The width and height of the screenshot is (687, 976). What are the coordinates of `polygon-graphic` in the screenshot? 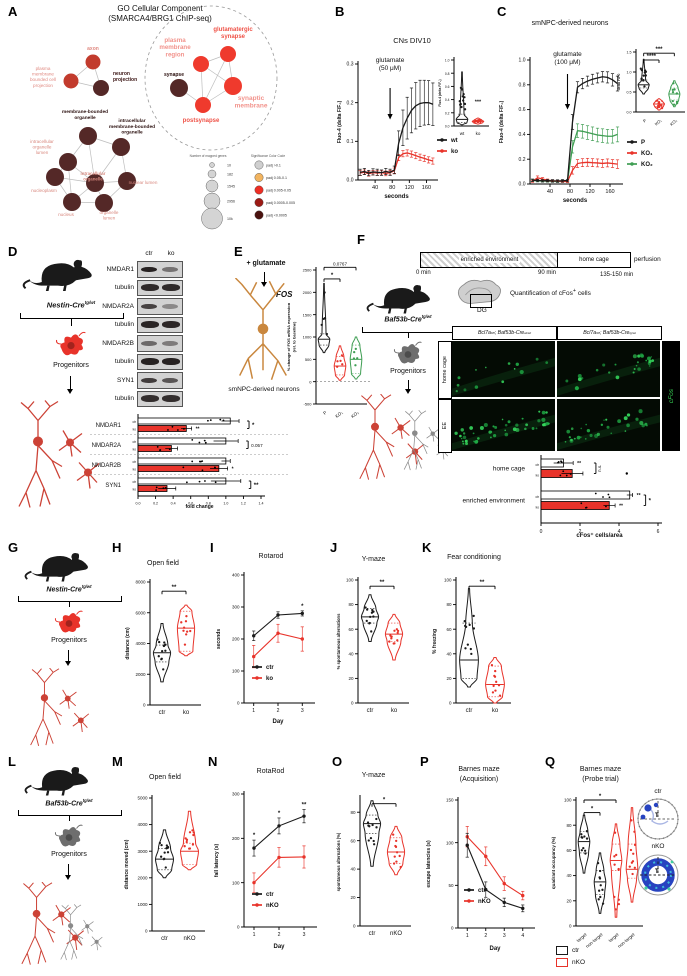 It's located at (567, 107).